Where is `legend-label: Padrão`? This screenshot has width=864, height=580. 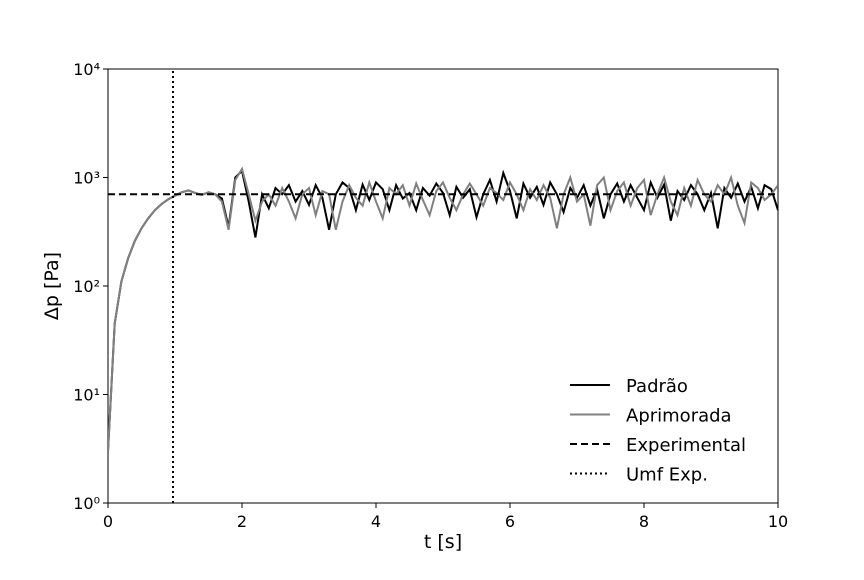
legend-label: Padrão is located at coordinates (657, 386).